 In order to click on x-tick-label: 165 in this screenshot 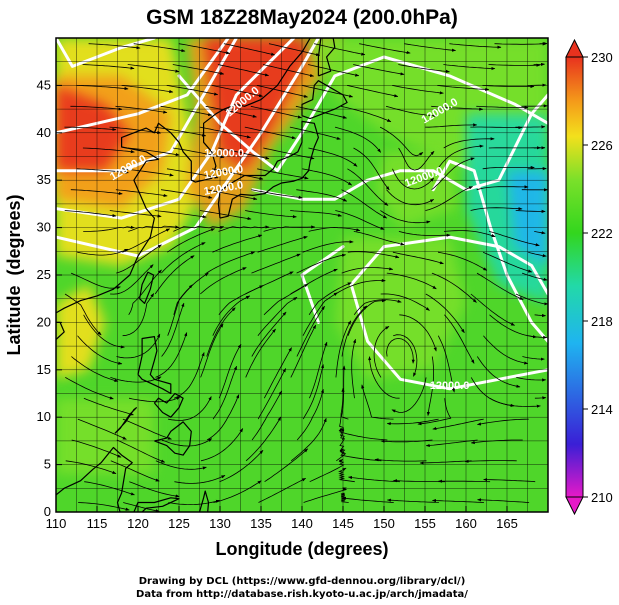, I will do `click(507, 523)`.